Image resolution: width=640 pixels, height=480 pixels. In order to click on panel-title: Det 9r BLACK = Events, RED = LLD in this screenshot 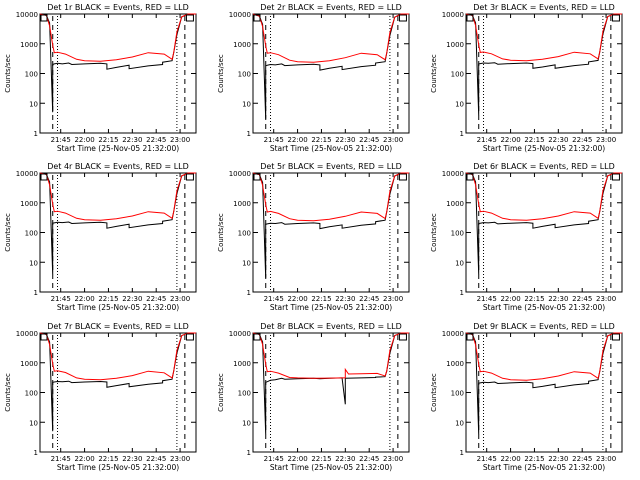, I will do `click(544, 326)`.